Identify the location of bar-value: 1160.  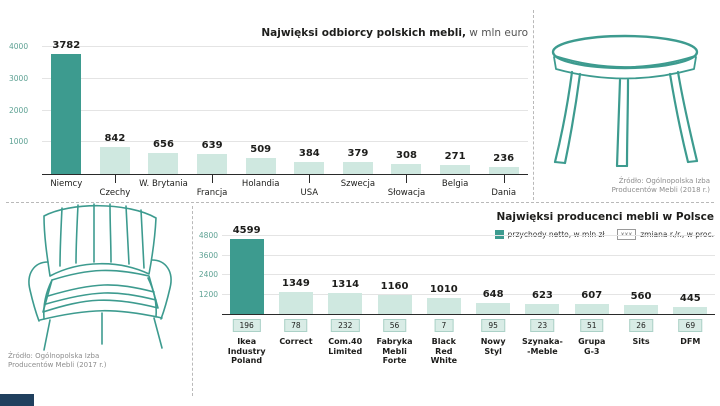
(394, 287).